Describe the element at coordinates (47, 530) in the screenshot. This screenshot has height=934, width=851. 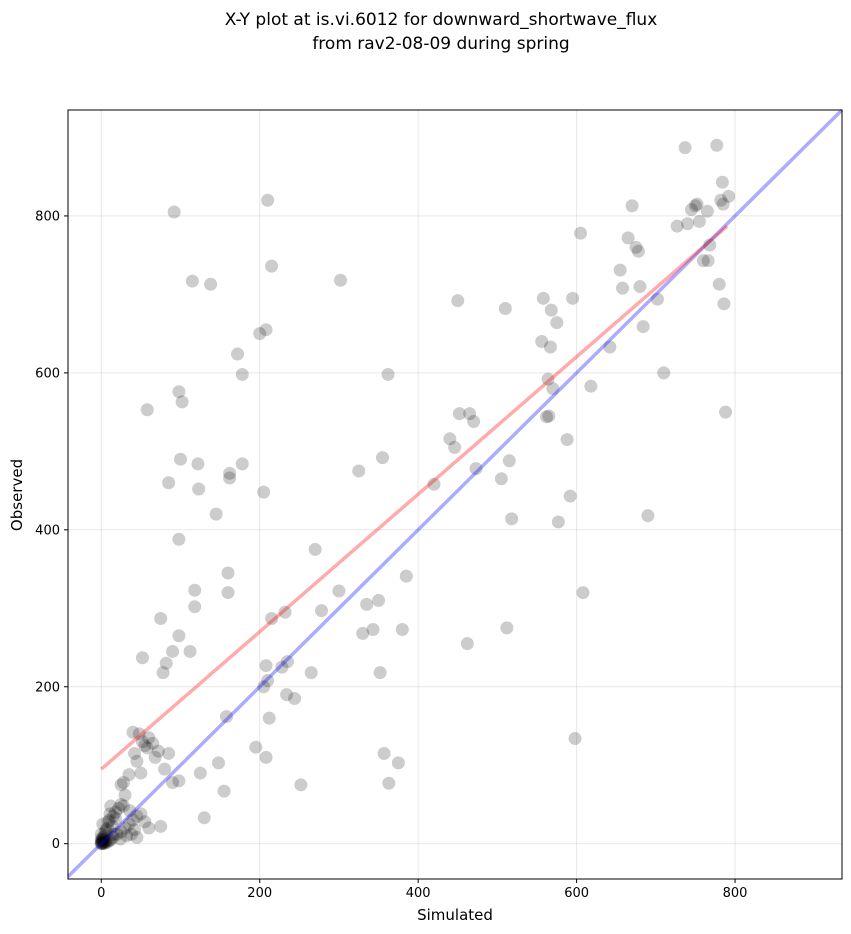
I see `y-tick-label: 400` at that location.